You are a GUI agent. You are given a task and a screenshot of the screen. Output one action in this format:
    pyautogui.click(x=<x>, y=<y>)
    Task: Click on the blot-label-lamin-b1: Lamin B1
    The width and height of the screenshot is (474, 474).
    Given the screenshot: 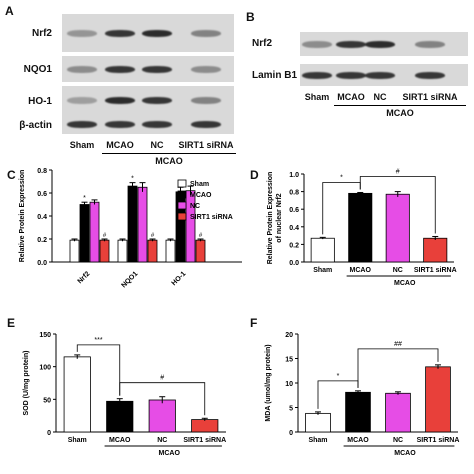 What is the action you would take?
    pyautogui.click(x=275, y=75)
    